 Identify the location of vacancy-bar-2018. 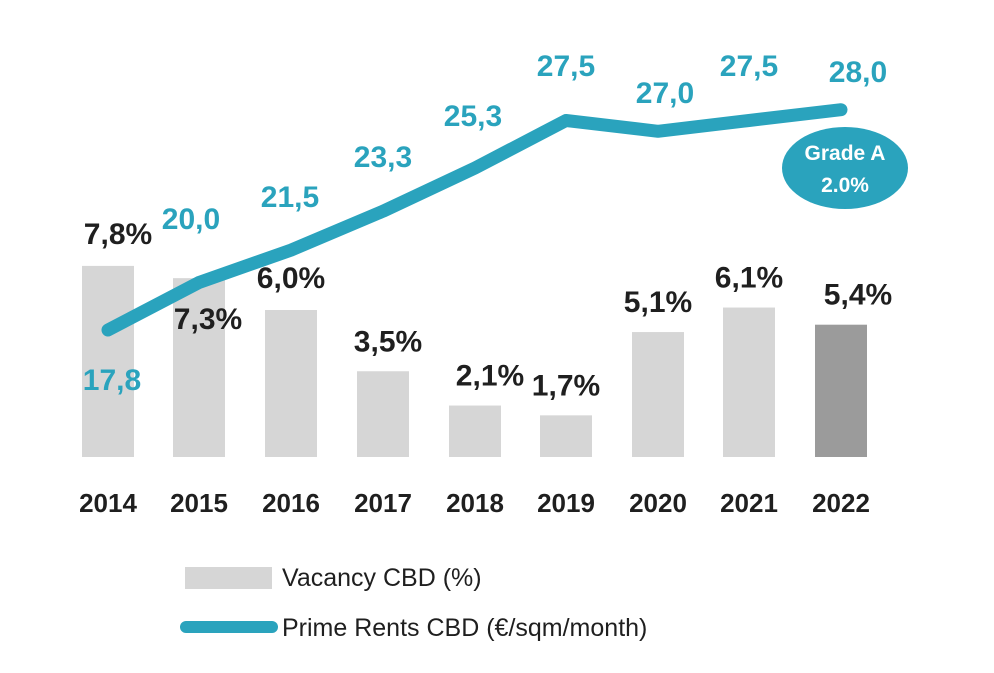
(475, 431).